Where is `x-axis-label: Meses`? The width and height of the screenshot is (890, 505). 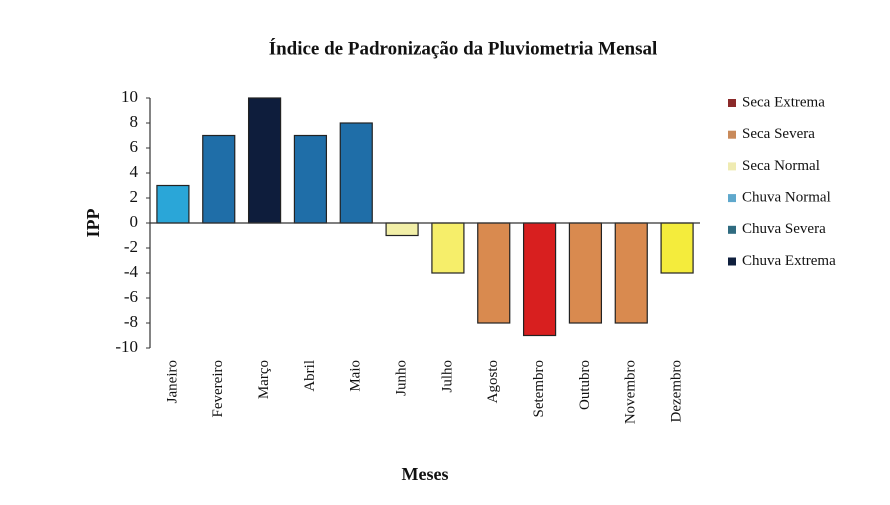 x-axis-label: Meses is located at coordinates (425, 474).